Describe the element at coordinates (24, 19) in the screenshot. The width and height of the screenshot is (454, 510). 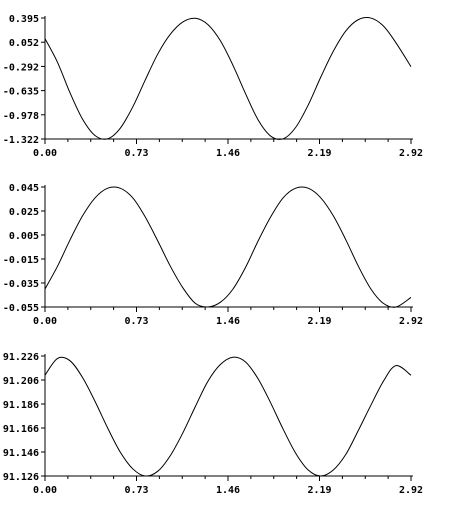
I see `y-tick-label: 0.395` at that location.